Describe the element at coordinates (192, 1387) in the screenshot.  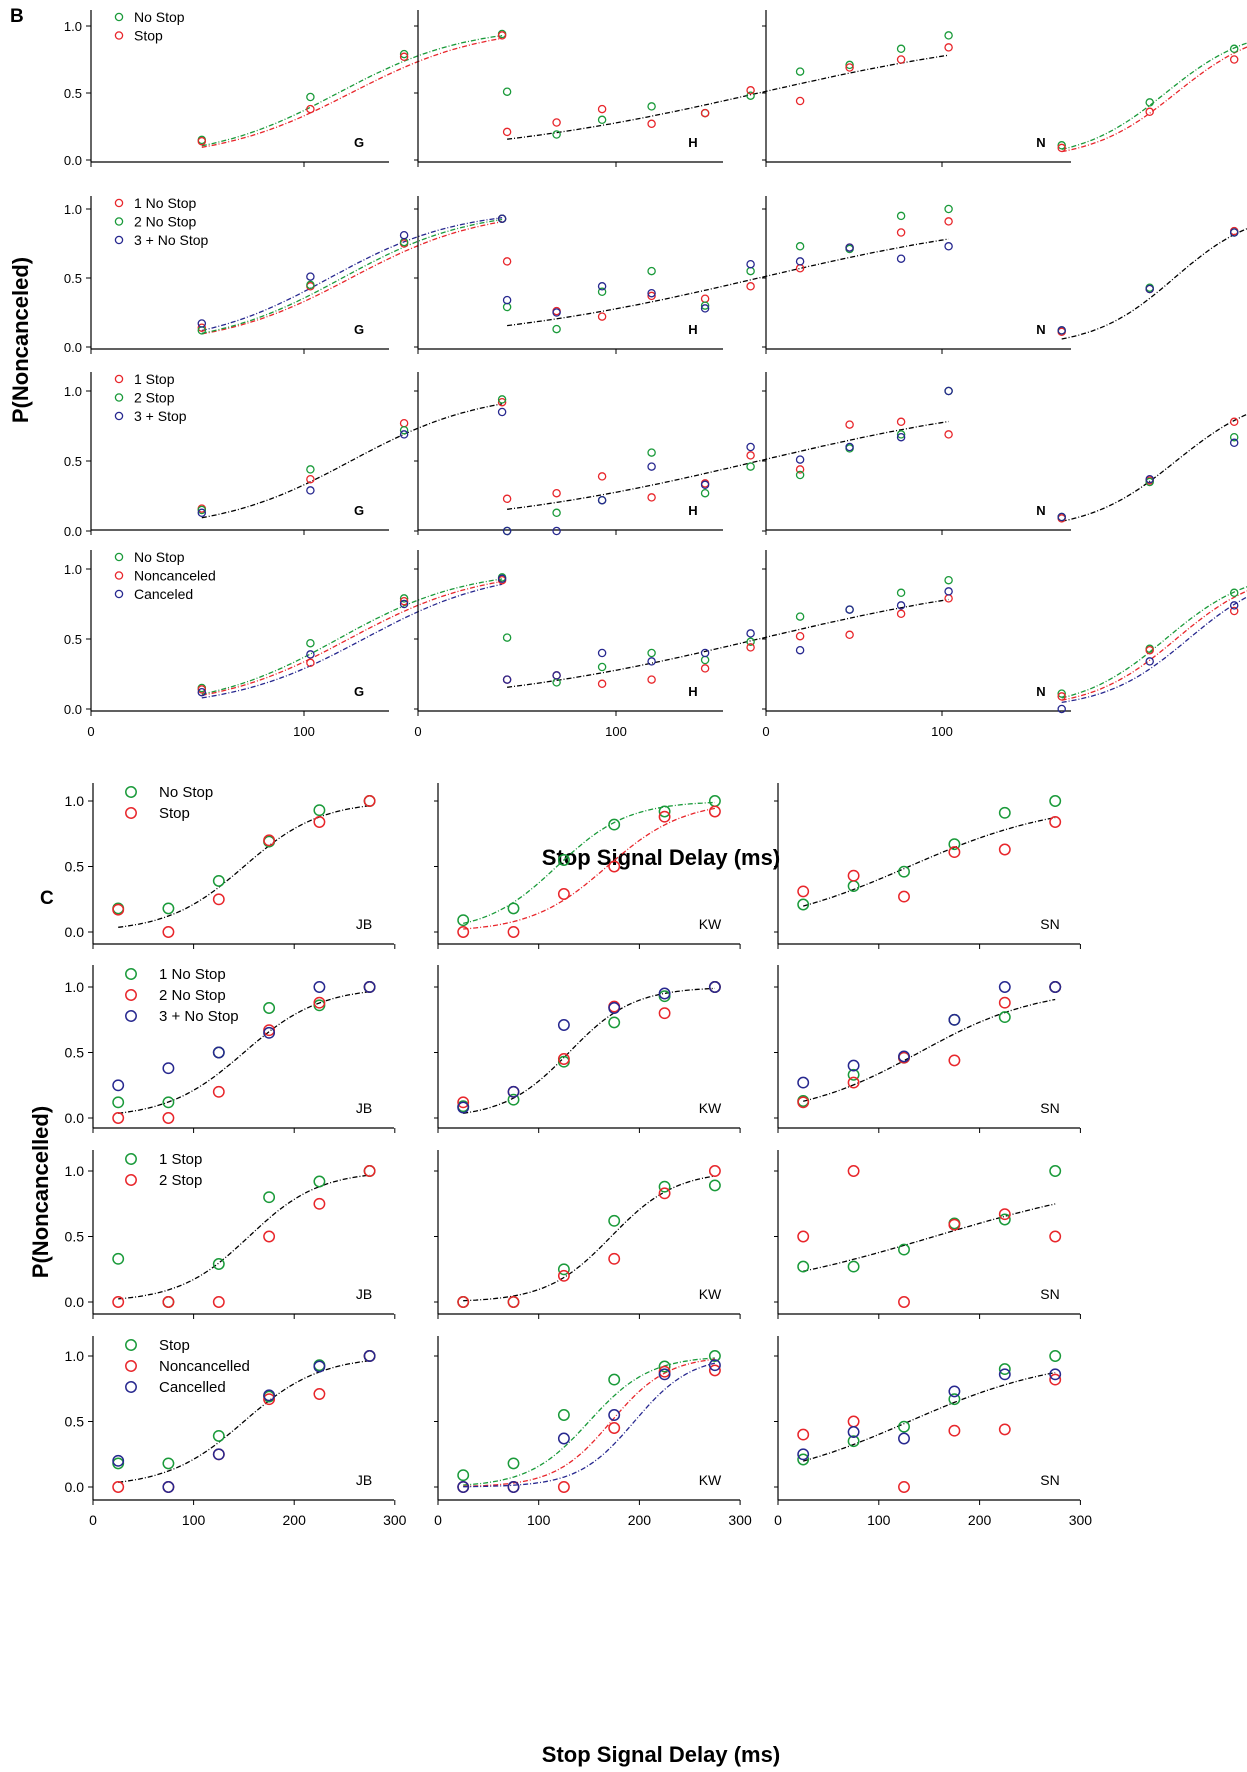
I see `legend-entry: Cancelled` at that location.